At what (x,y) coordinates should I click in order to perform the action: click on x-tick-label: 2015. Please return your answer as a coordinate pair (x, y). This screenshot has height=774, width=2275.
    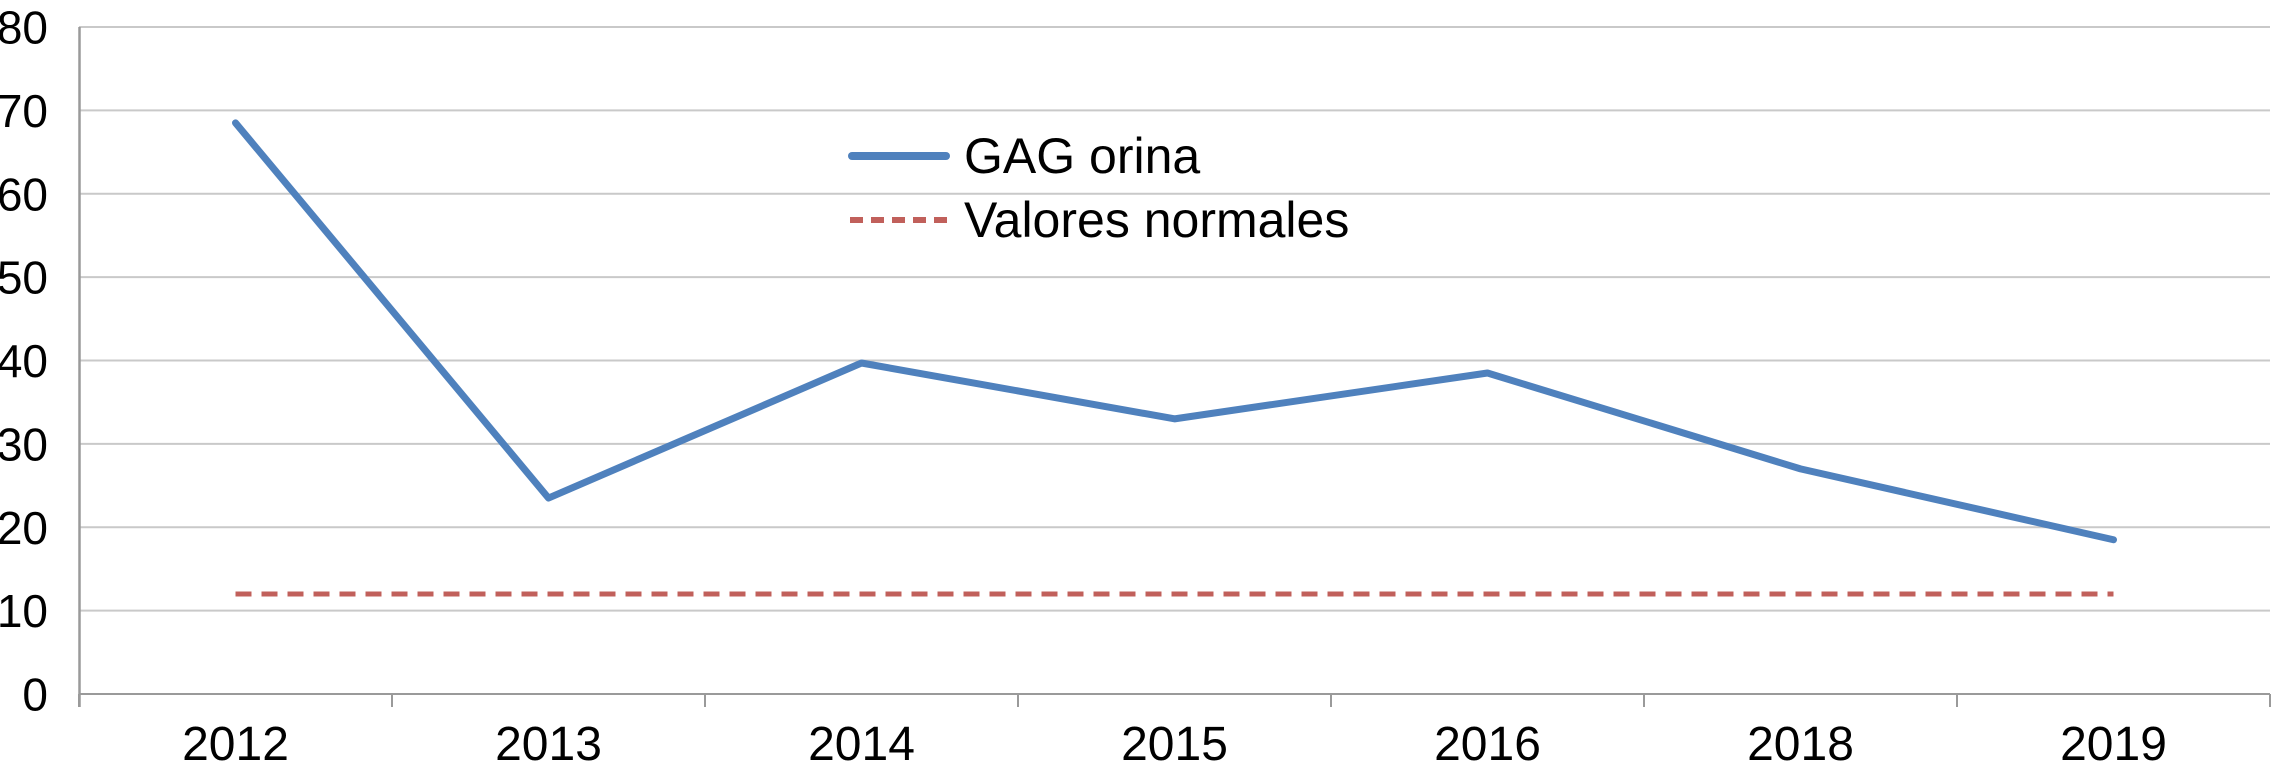
    Looking at the image, I should click on (1174, 744).